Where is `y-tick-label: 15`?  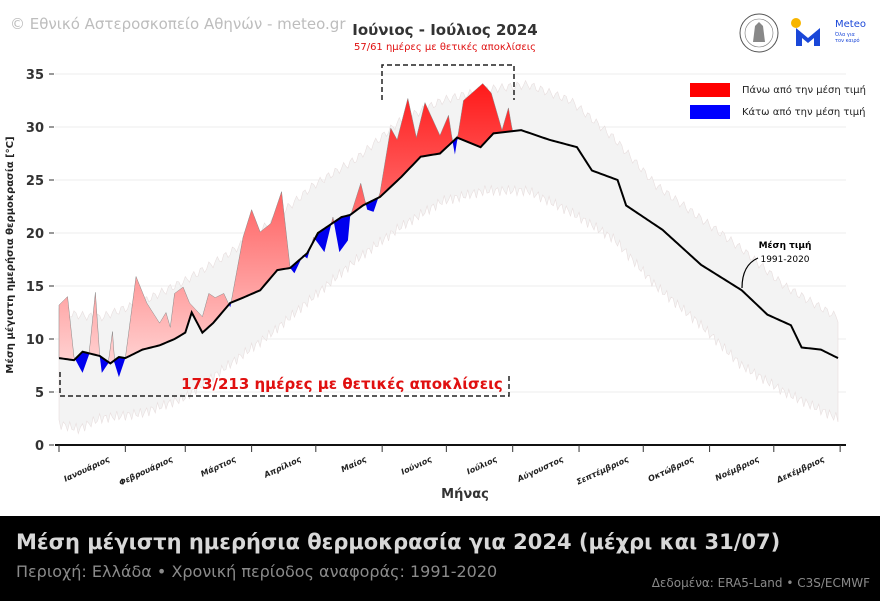 y-tick-label: 15 is located at coordinates (35, 287).